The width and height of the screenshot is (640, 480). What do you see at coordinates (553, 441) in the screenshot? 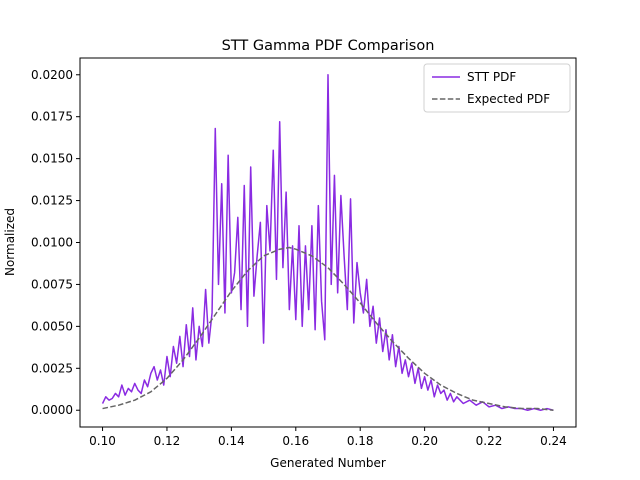
I see `x-tick-label: 0.24` at bounding box center [553, 441].